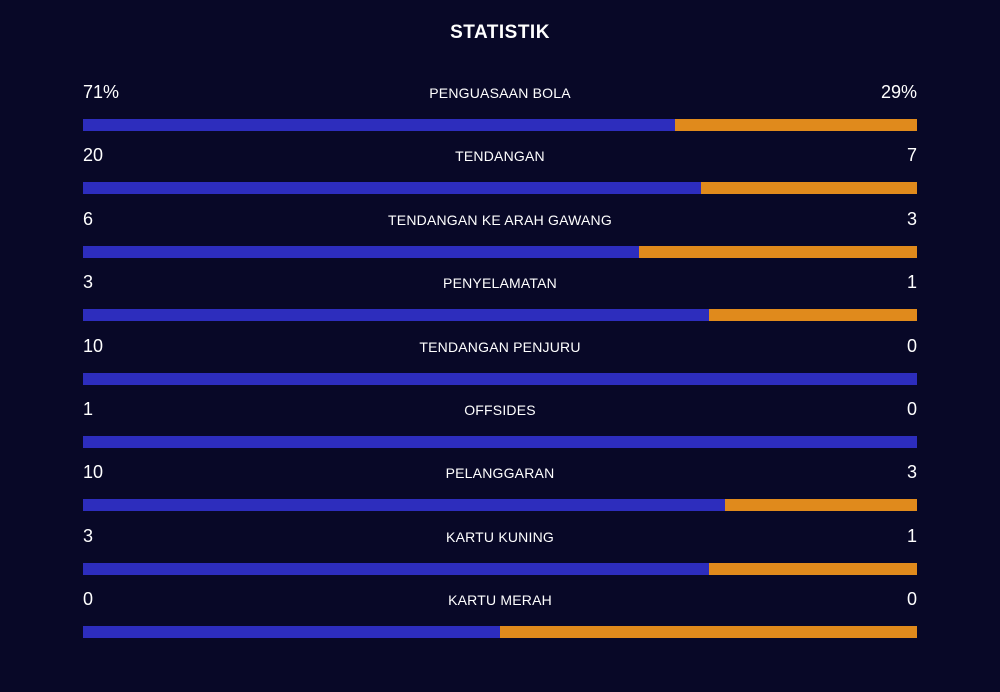 This screenshot has height=692, width=1000. What do you see at coordinates (500, 536) in the screenshot?
I see `stat-label: KARTU KUNING` at bounding box center [500, 536].